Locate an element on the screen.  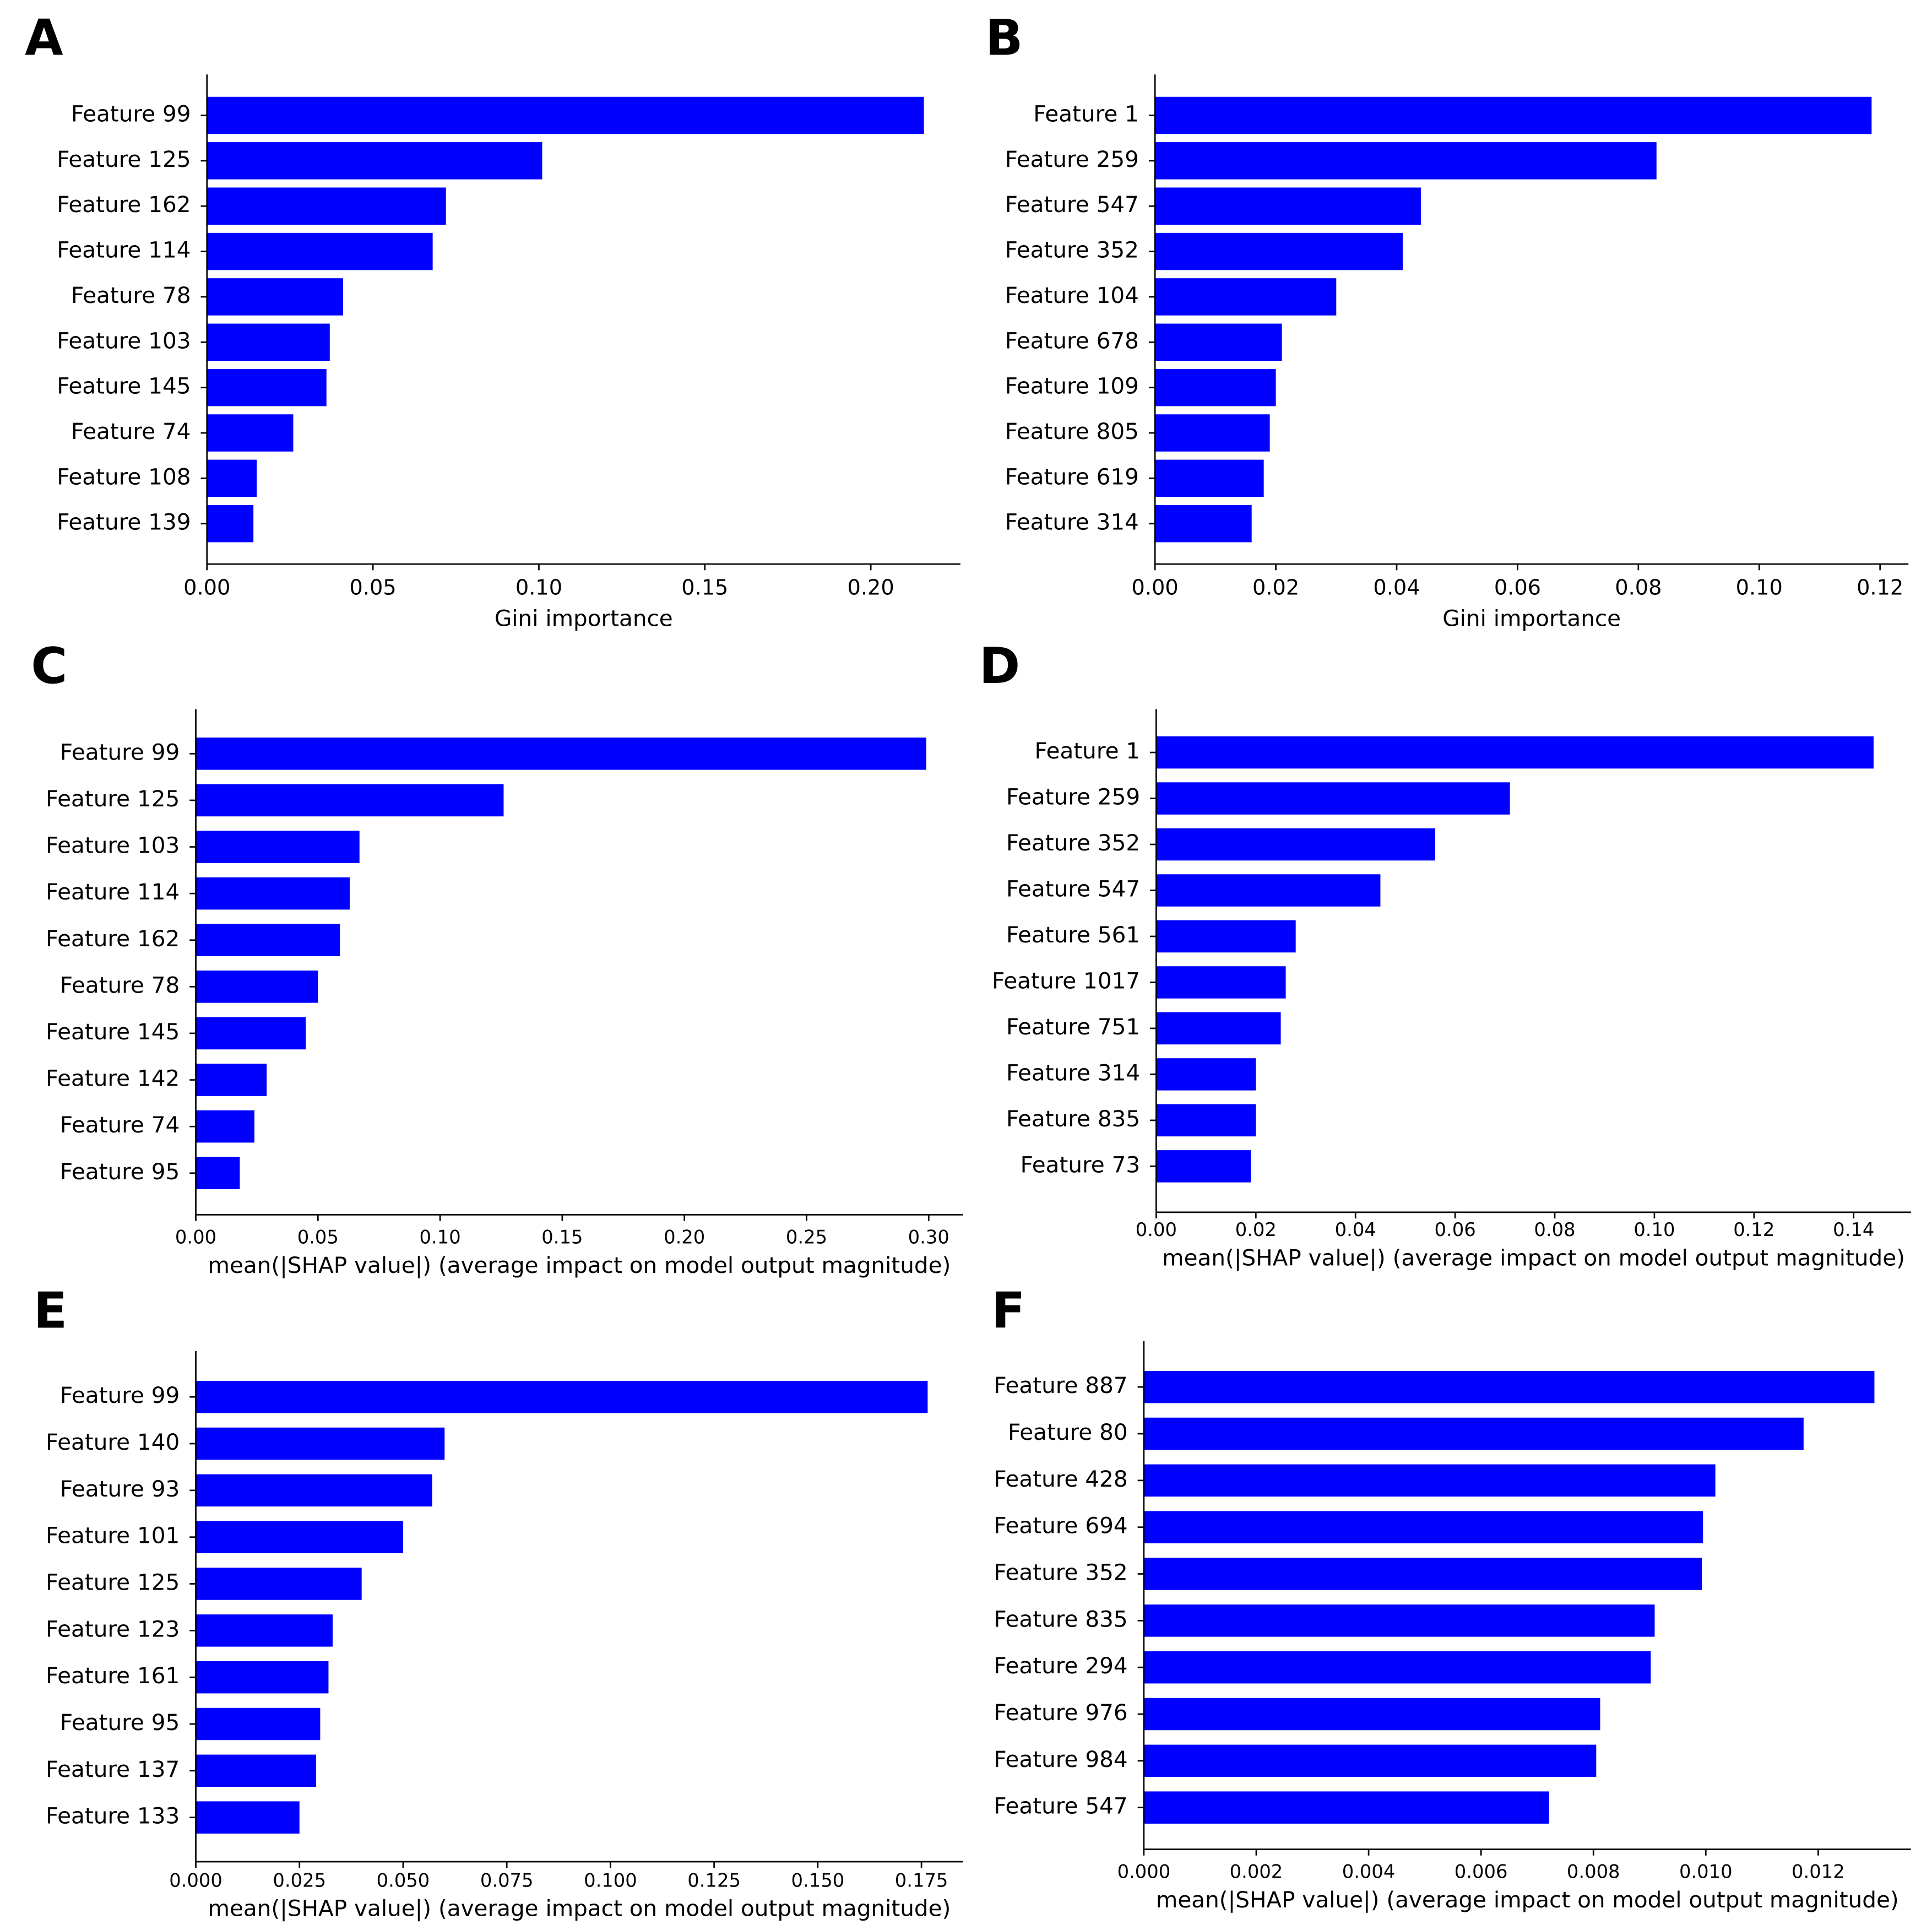
y-tick-label: Feature 984 is located at coordinates (1060, 1759).